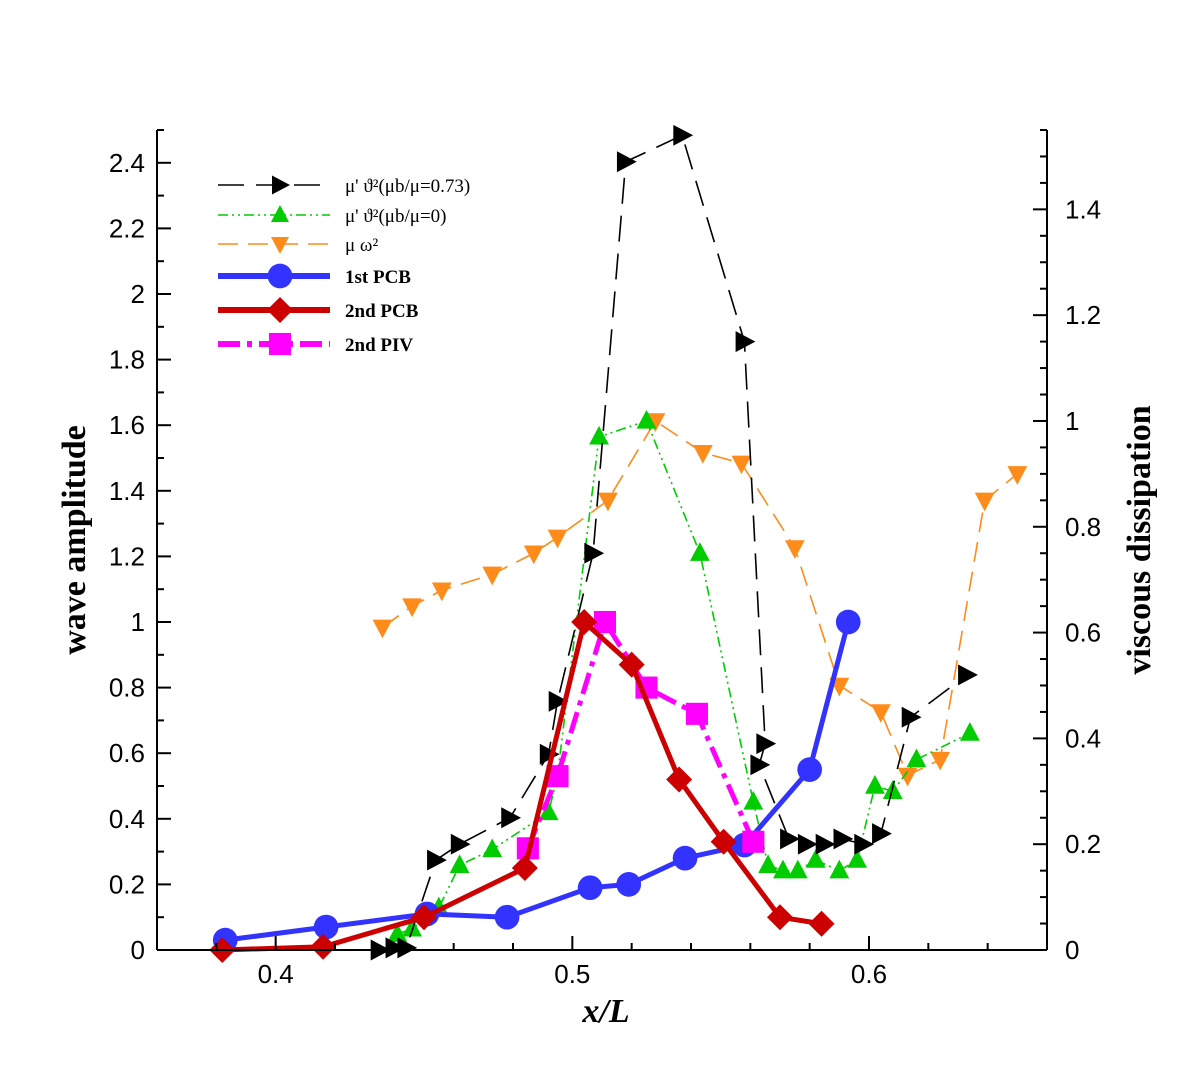 The image size is (1200, 1067). I want to click on right-tick-label: 0.2, so click(1083, 844).